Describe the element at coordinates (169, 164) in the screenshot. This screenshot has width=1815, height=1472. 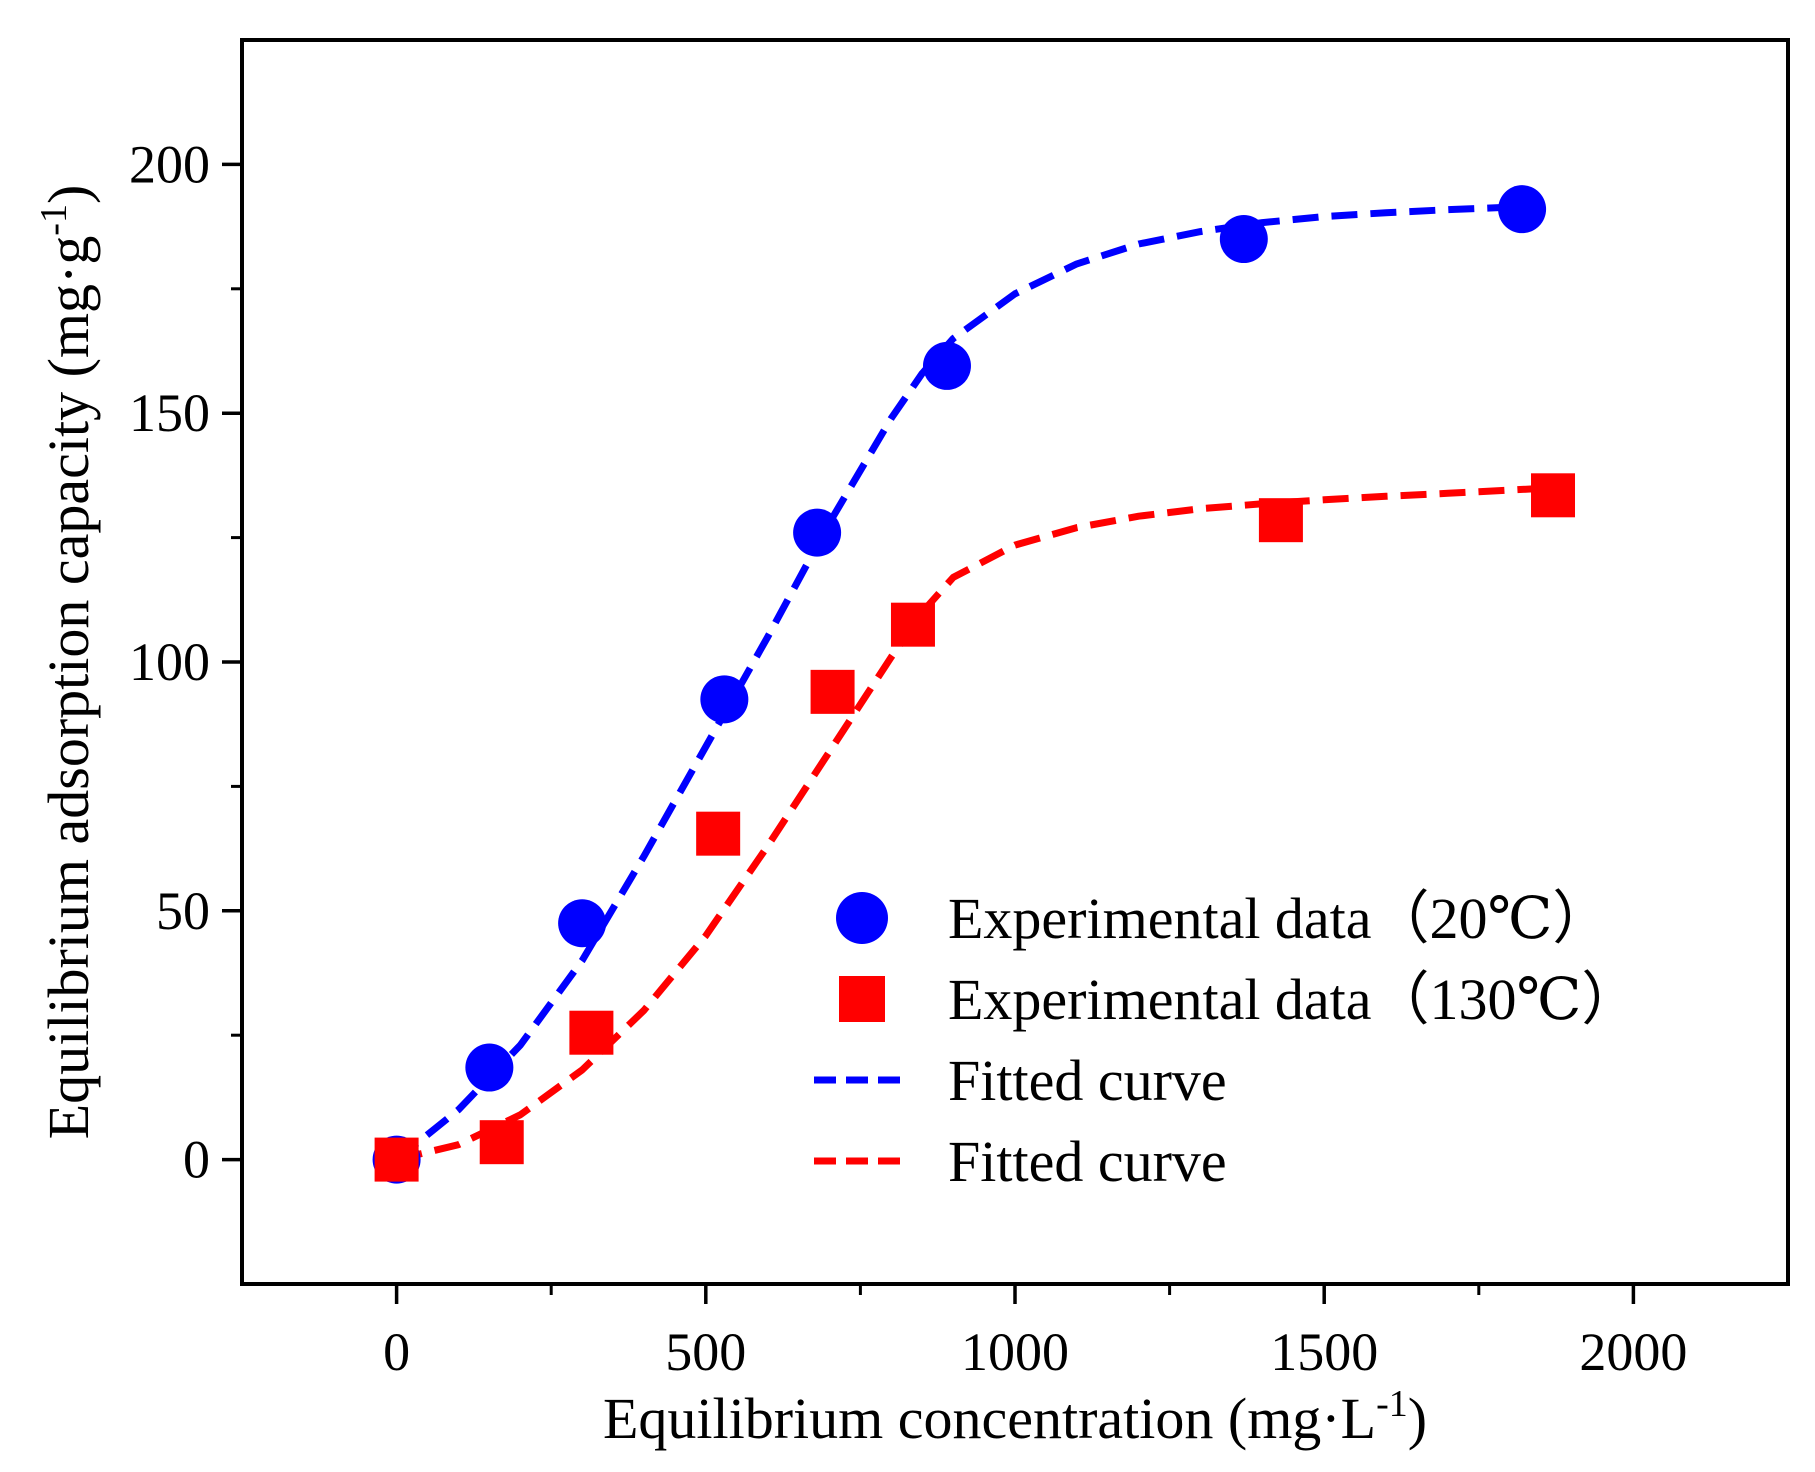
I see `y-tick-label: 200` at that location.